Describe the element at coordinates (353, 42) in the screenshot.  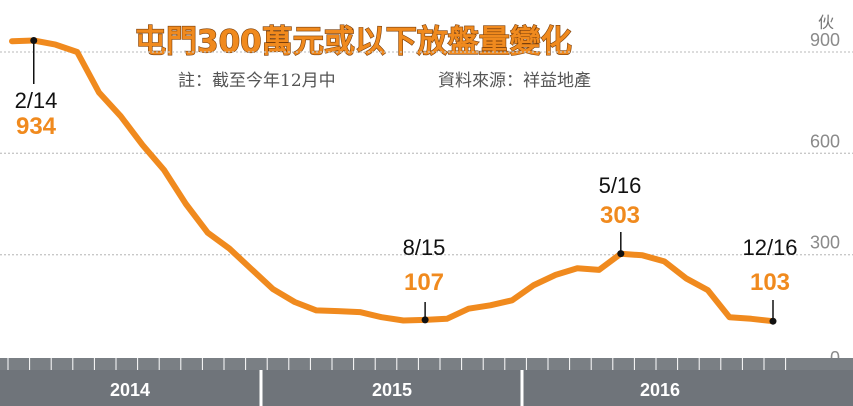
I see `chart-title: 屯門300萬元或以下放盤量變化` at that location.